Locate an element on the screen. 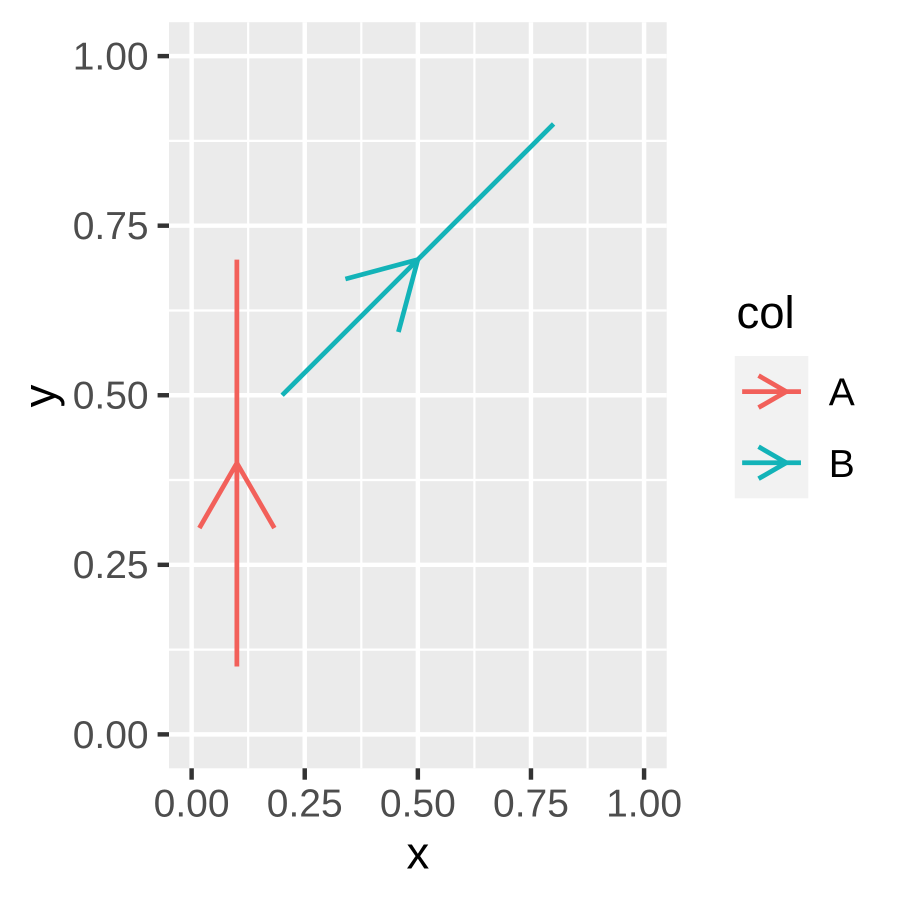 This screenshot has width=900, height=900. legend-entry-A: A is located at coordinates (794, 392).